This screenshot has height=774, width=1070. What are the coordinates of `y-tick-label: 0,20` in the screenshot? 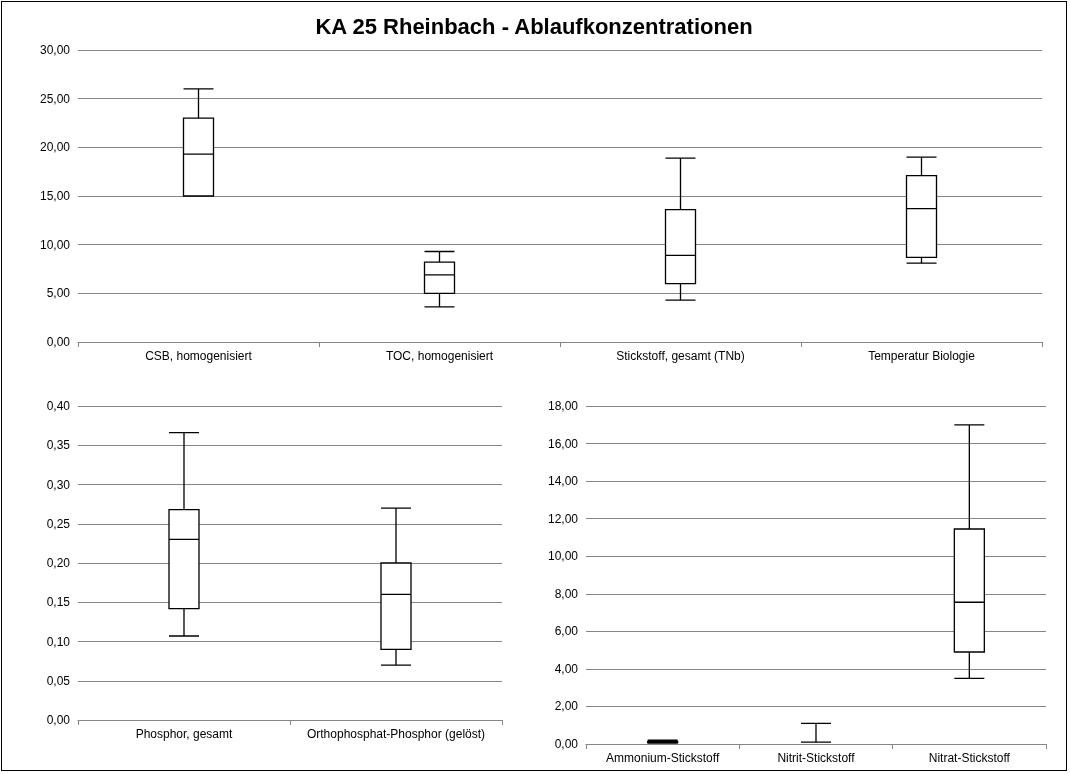 It's located at (58, 563).